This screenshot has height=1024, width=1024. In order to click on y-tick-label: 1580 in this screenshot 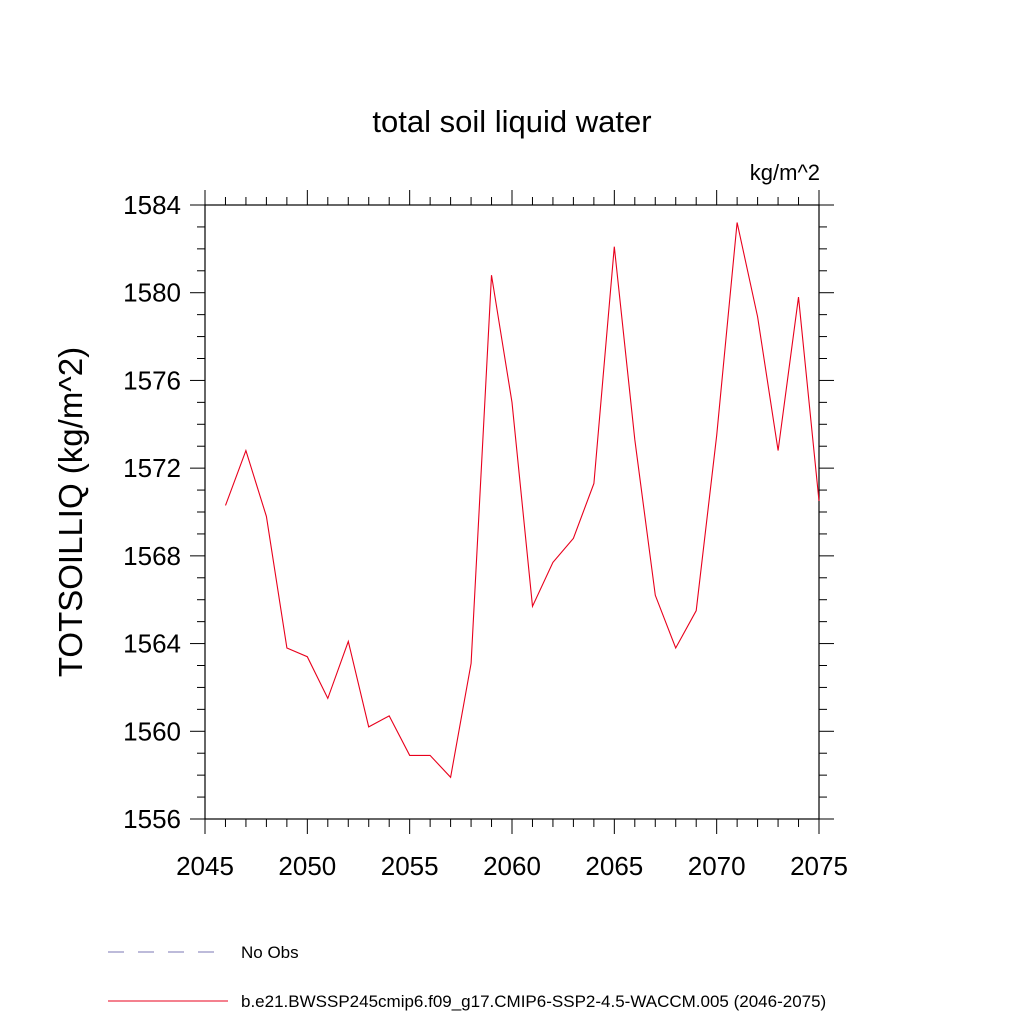, I will do `click(152, 293)`.